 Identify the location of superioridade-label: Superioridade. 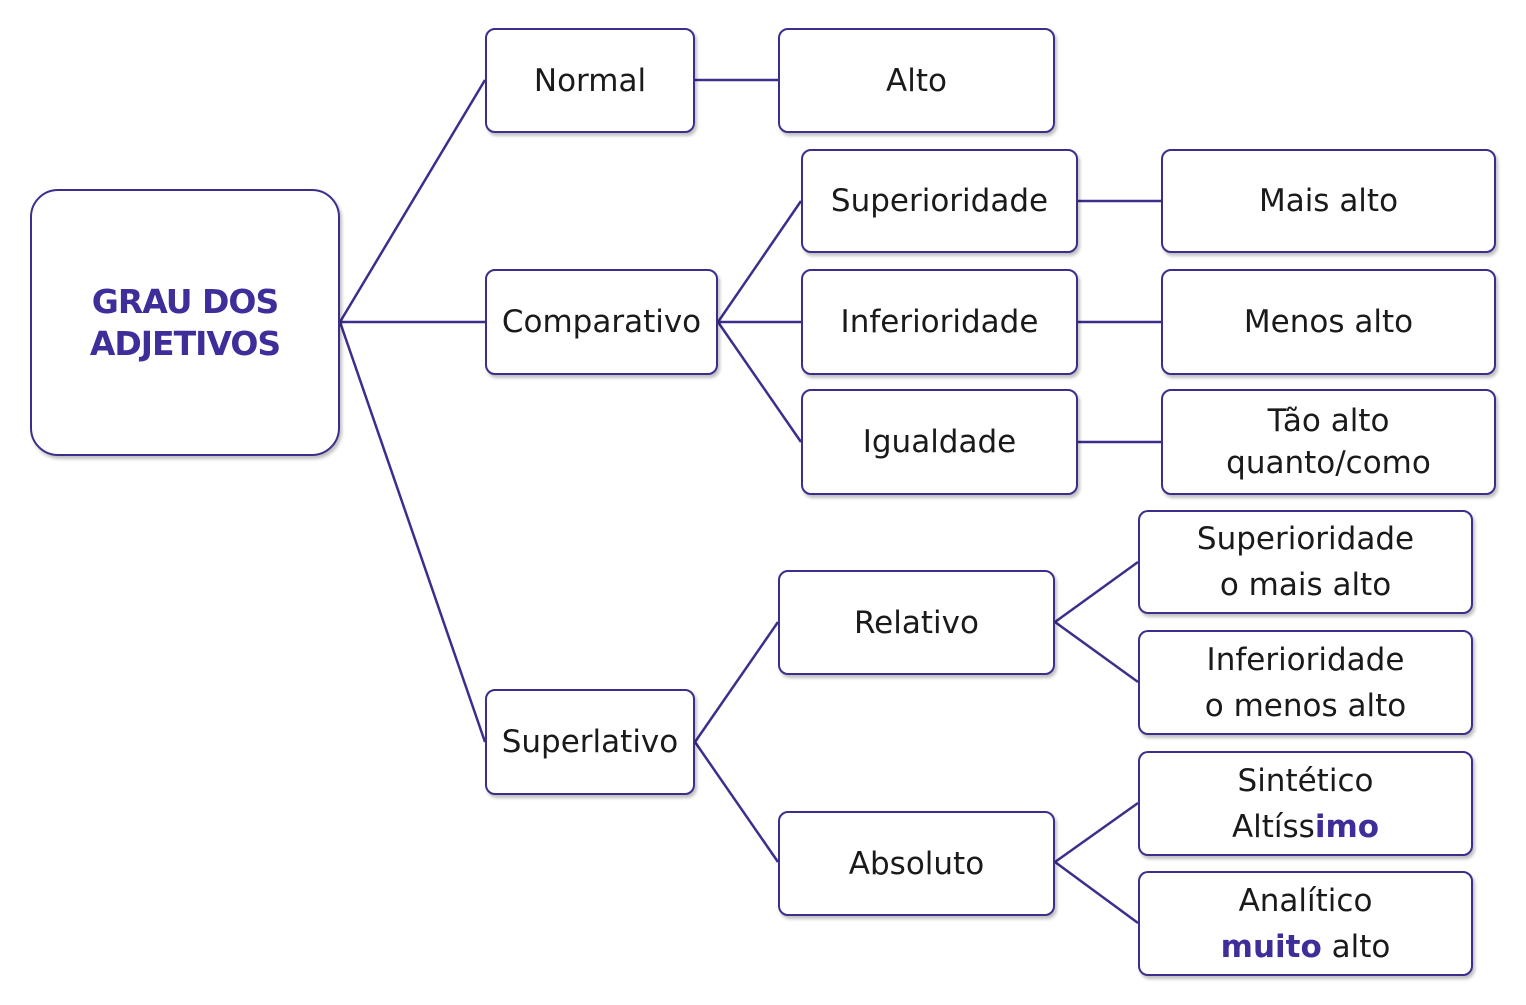
(939, 201).